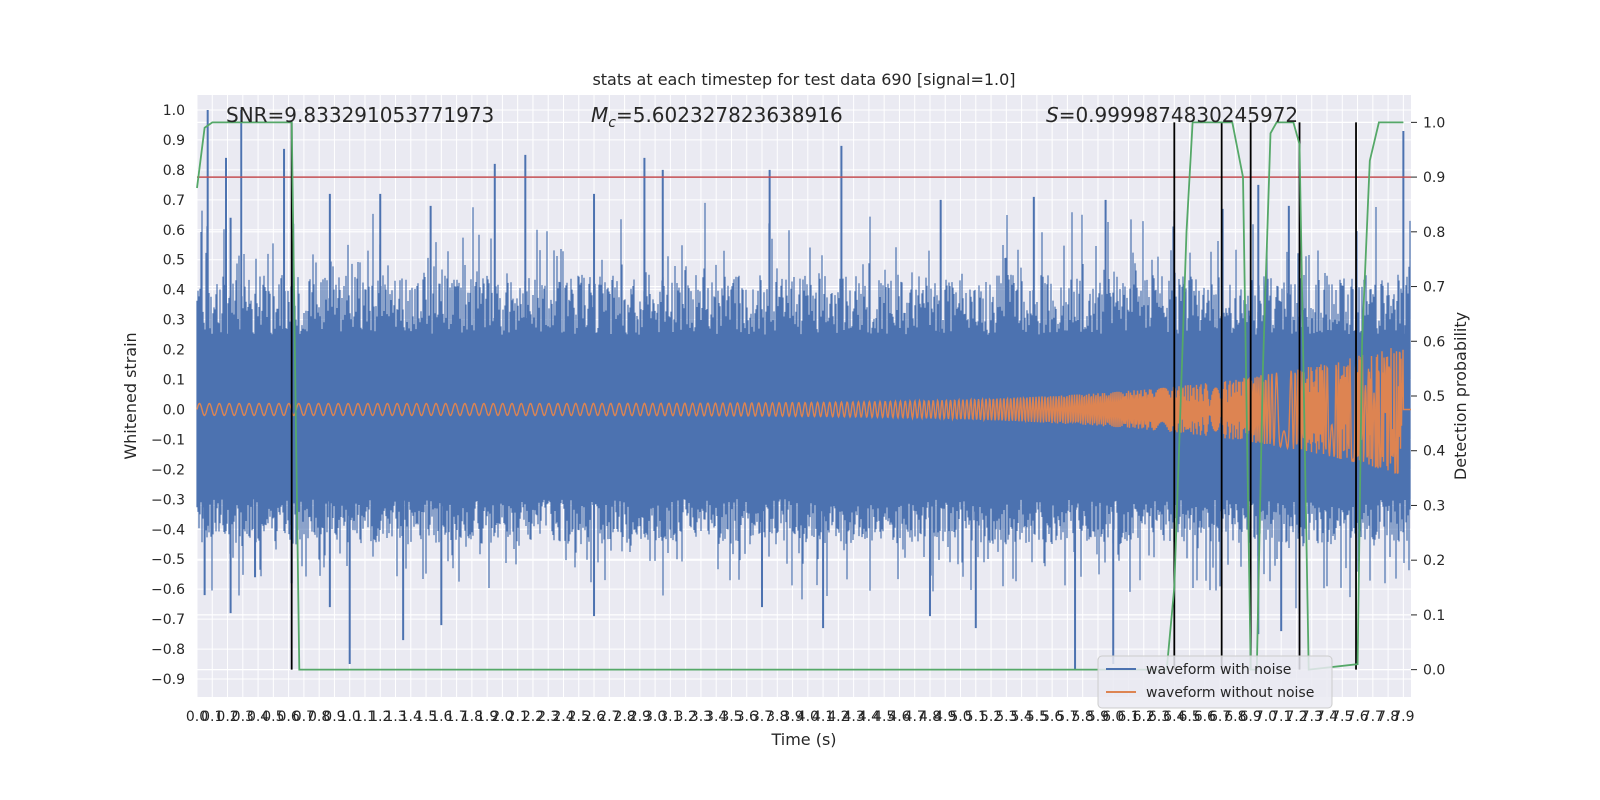 The width and height of the screenshot is (1600, 800). What do you see at coordinates (945, 717) in the screenshot?
I see `x-tick-label: 4.9` at bounding box center [945, 717].